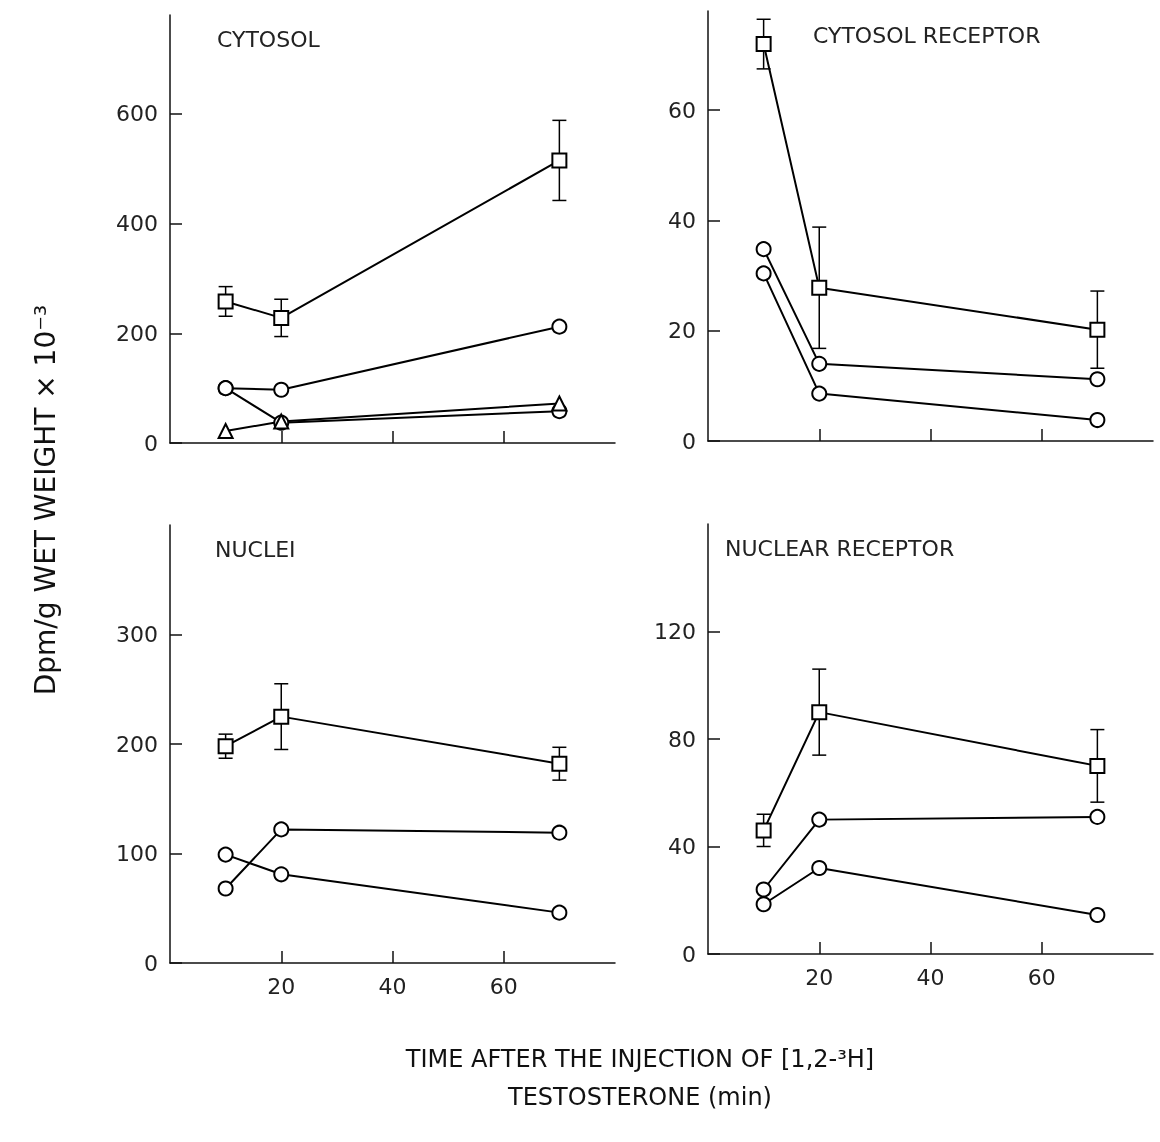 The width and height of the screenshot is (1160, 1142). What do you see at coordinates (840, 548) in the screenshot?
I see `text: NUCLEAR RECEPTOR` at bounding box center [840, 548].